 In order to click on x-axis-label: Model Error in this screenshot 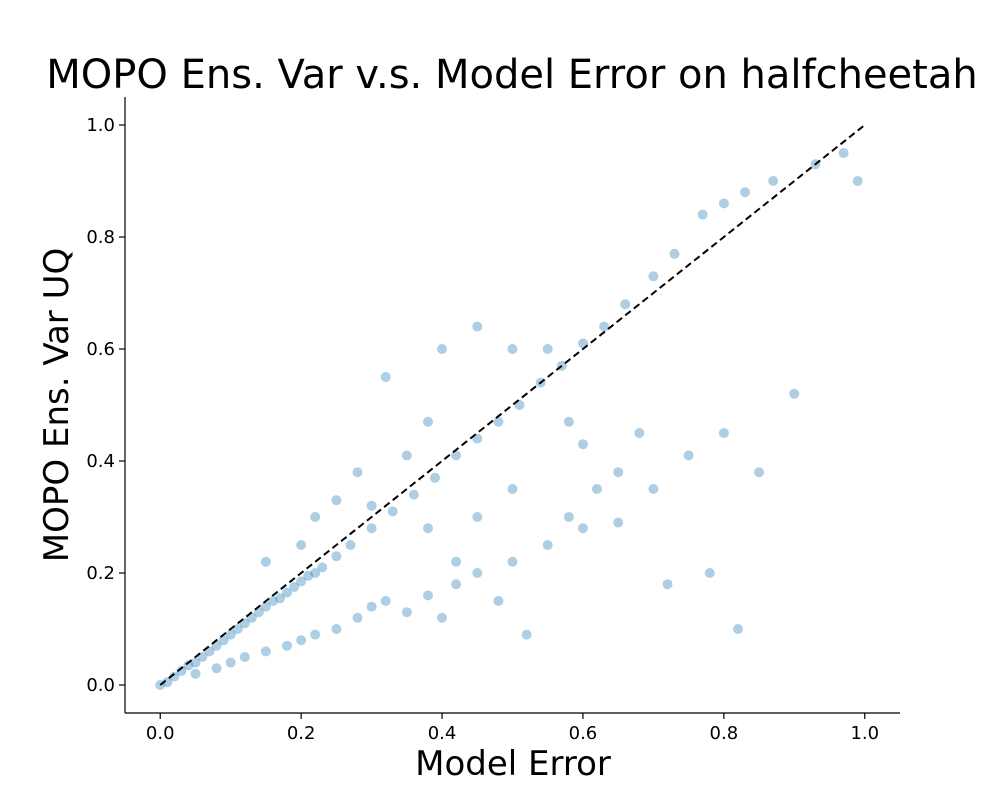, I will do `click(513, 764)`.